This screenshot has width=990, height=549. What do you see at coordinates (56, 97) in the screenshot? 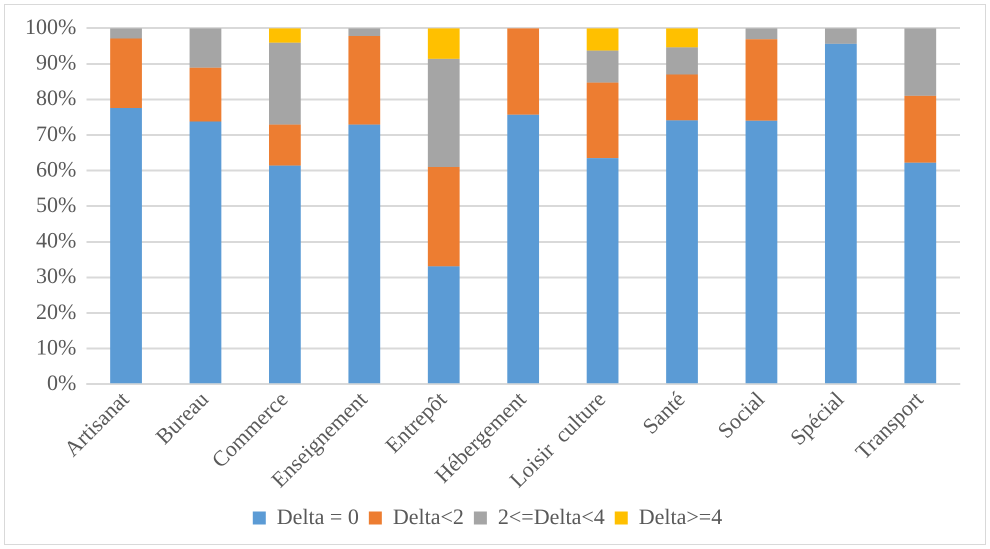
I see `y-tick-label: 80%` at bounding box center [56, 97].